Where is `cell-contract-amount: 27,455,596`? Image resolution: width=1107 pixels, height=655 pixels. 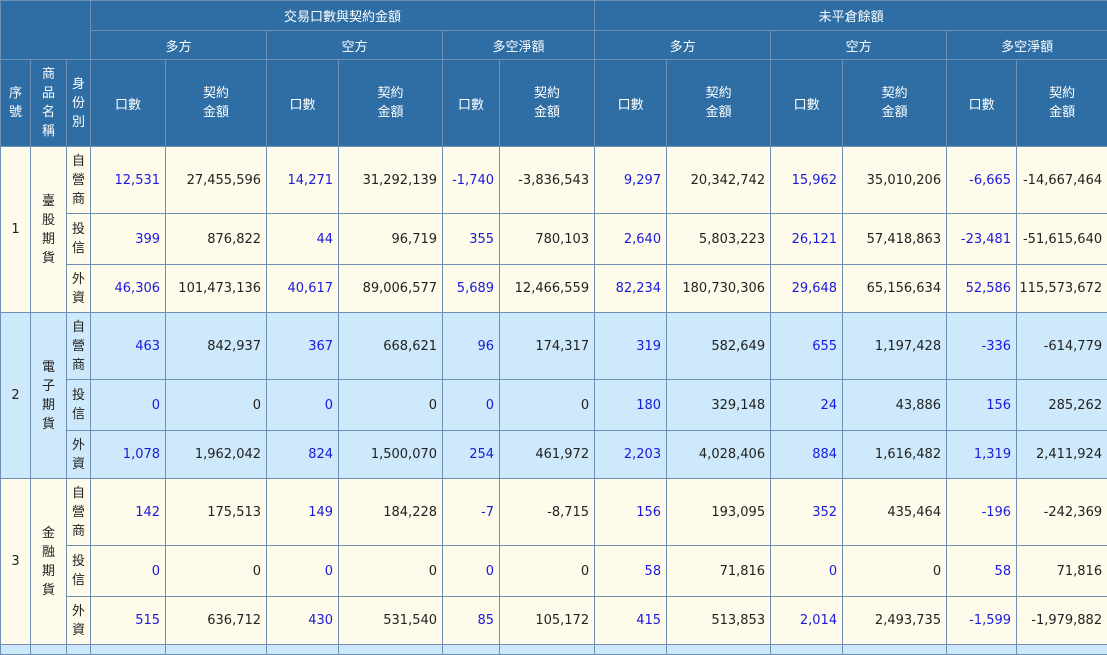 cell-contract-amount: 27,455,596 is located at coordinates (216, 180).